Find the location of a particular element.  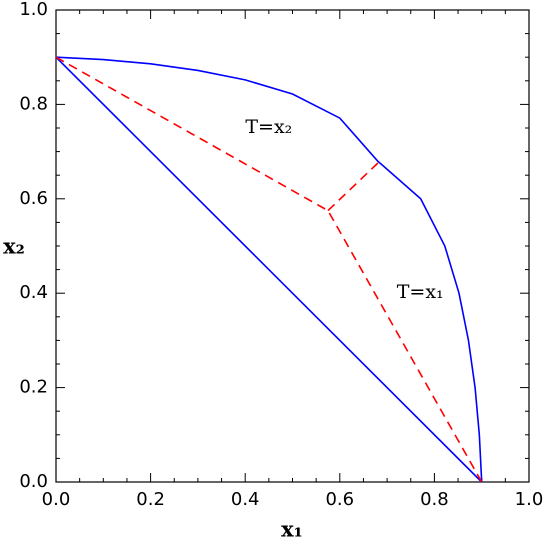

y-axis-label: x₂ is located at coordinates (14, 246).